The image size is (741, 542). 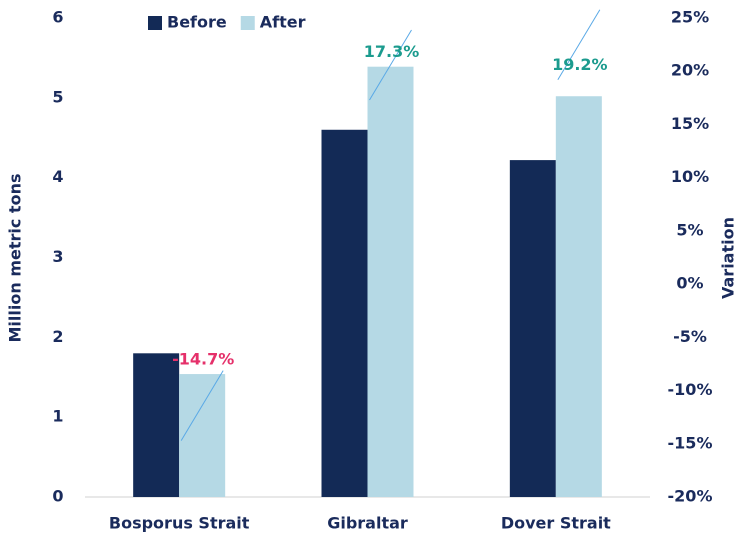 I want to click on y-tick-label: 0, so click(x=57, y=496).